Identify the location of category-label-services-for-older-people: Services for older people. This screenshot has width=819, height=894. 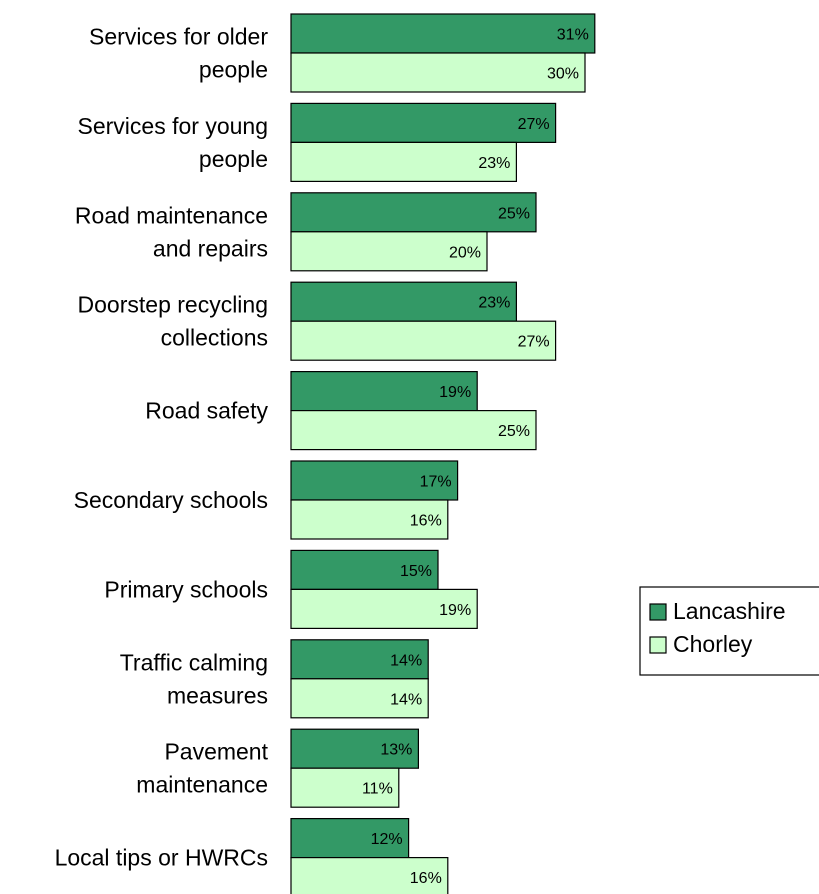
(178, 53).